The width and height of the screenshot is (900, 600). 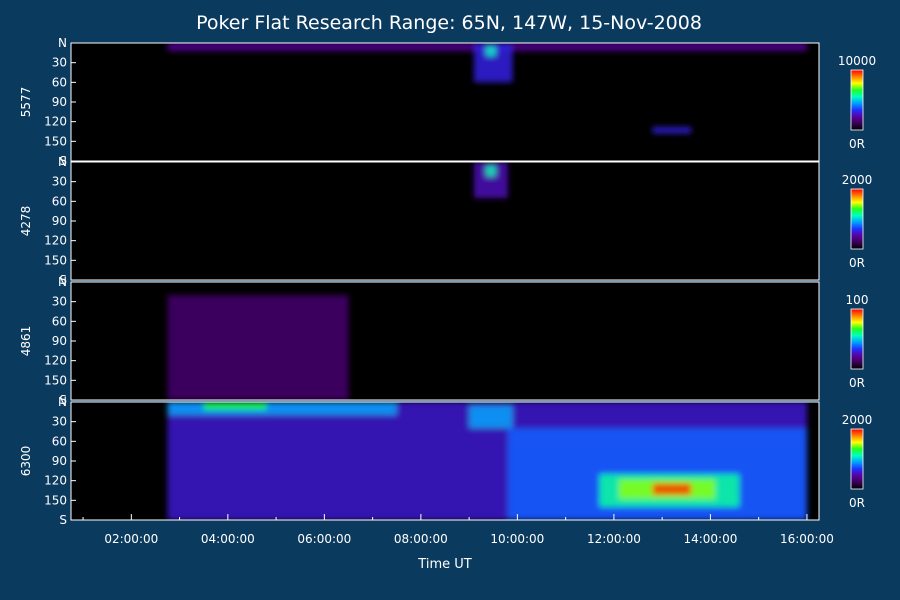 What do you see at coordinates (614, 539) in the screenshot?
I see `x-tick-label: 12:00:00` at bounding box center [614, 539].